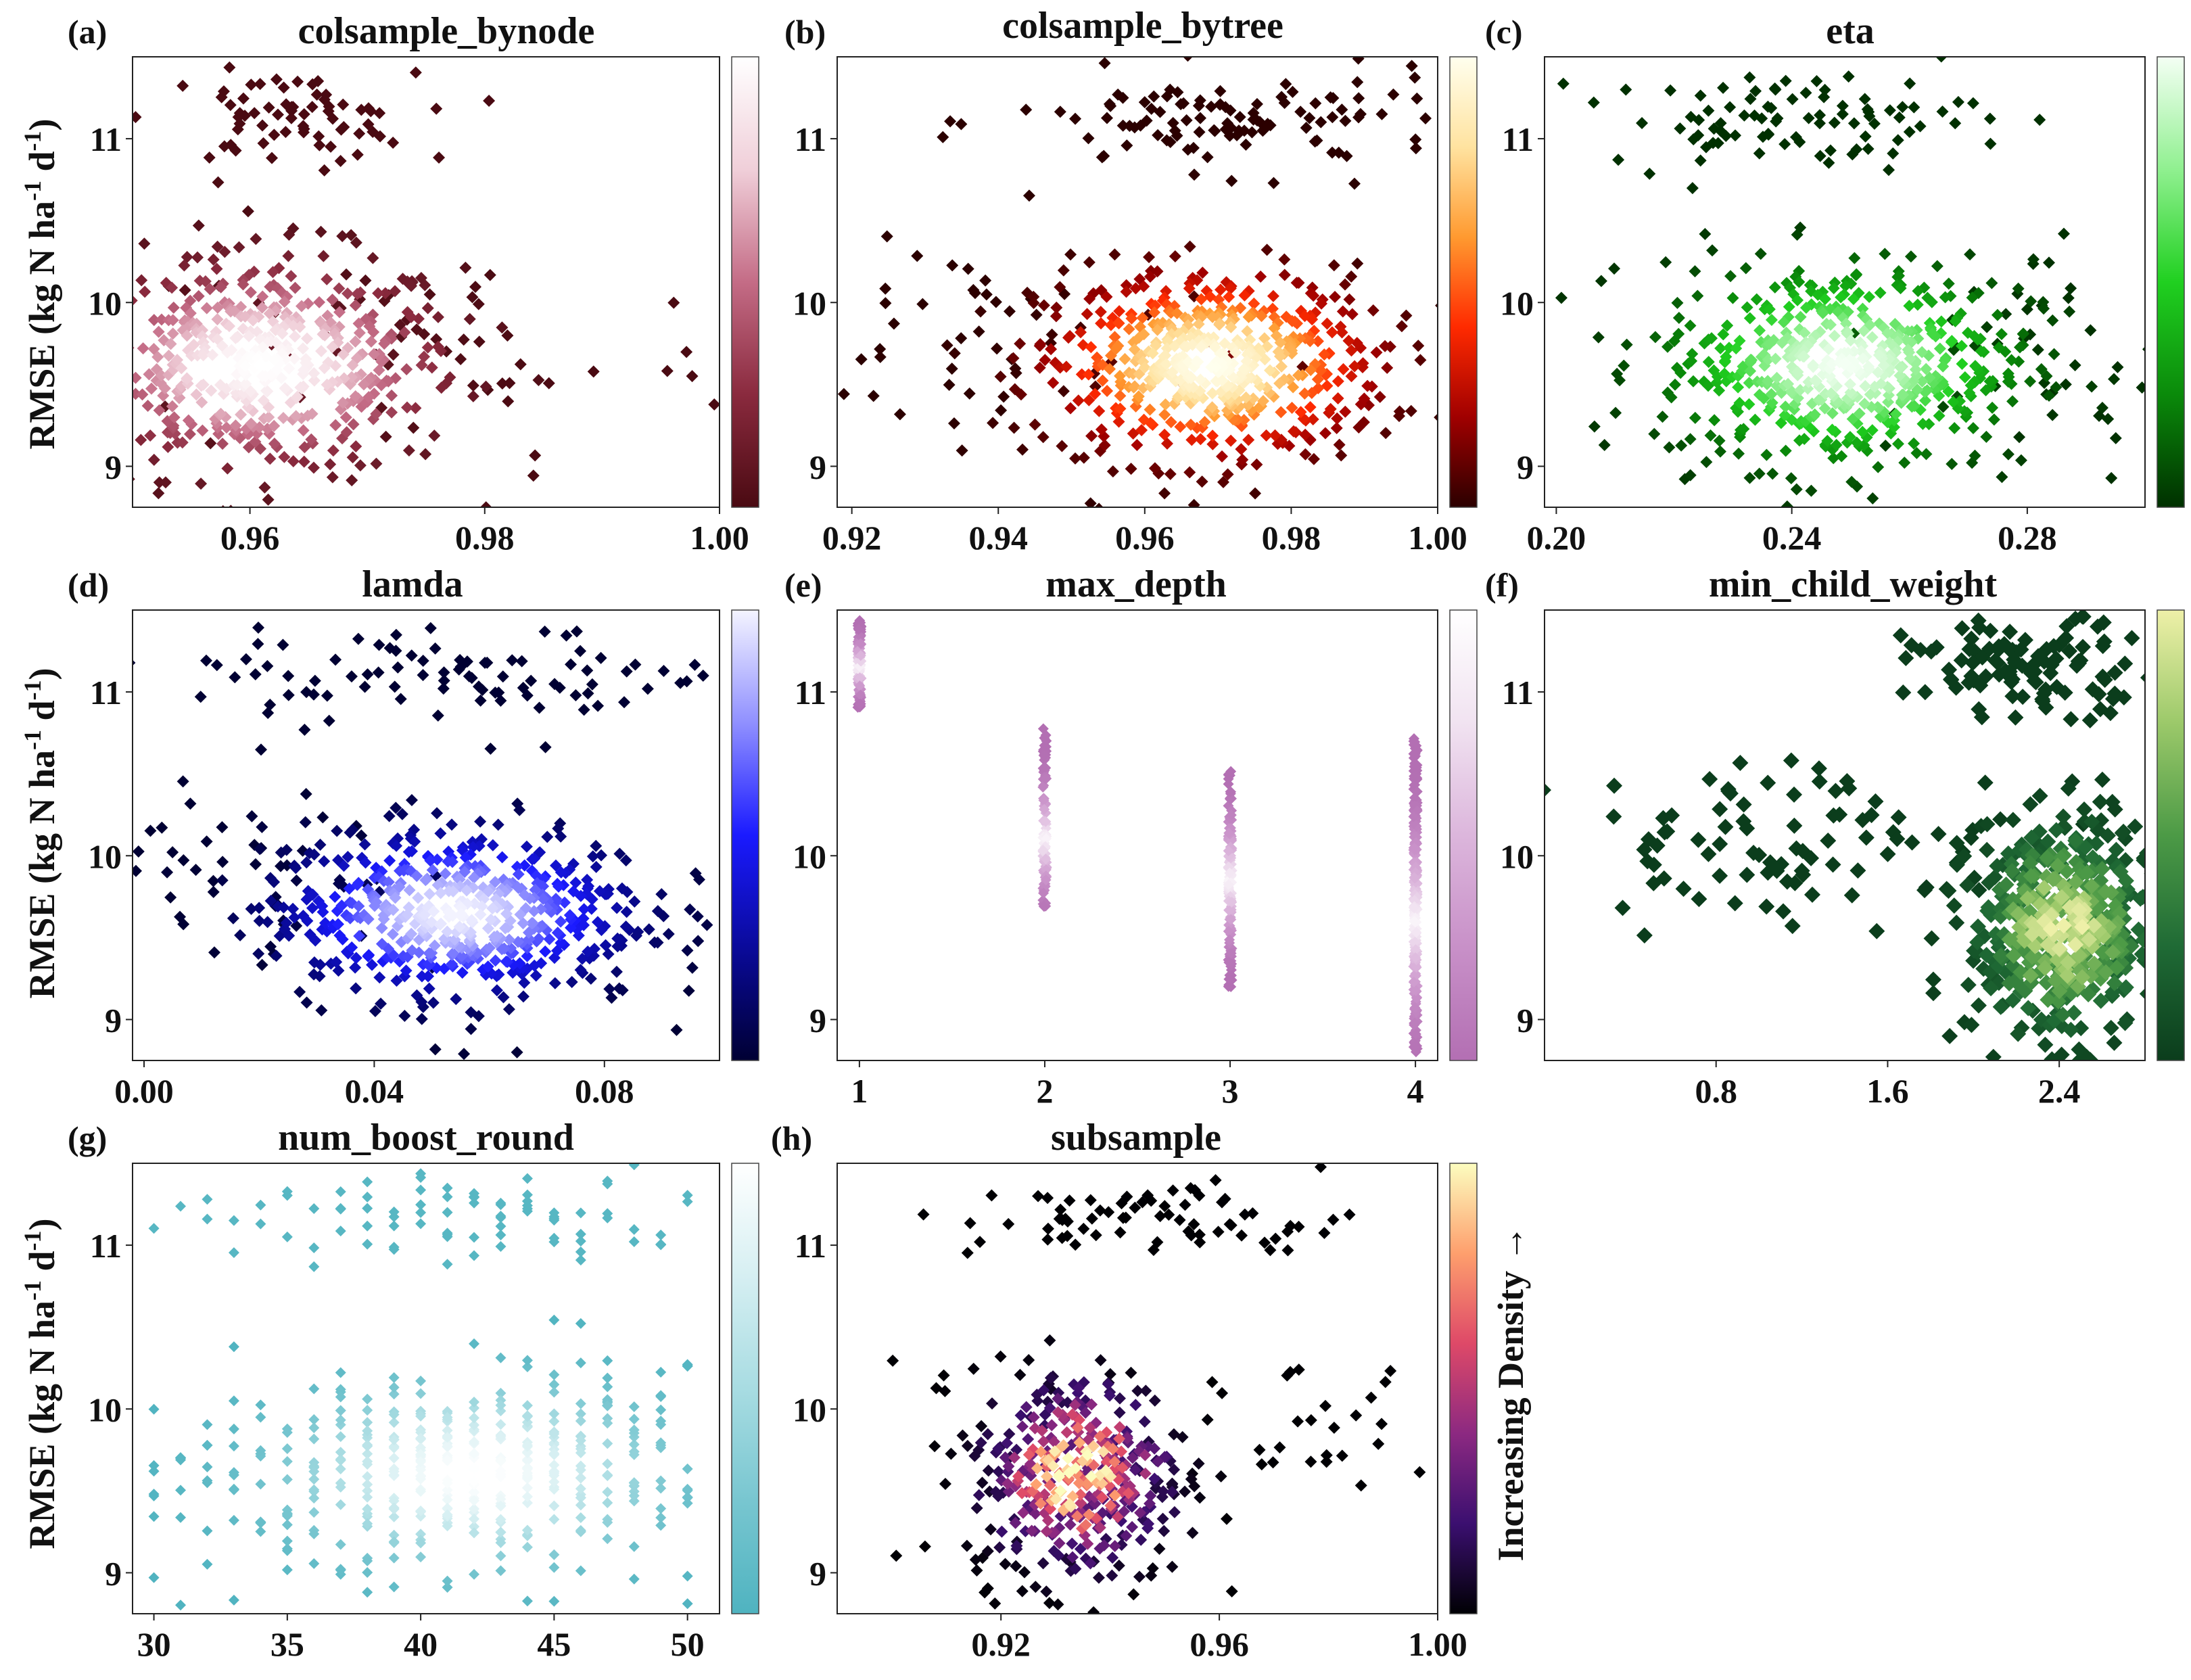 The image size is (2191, 1680). I want to click on panel-label: (d), so click(88, 585).